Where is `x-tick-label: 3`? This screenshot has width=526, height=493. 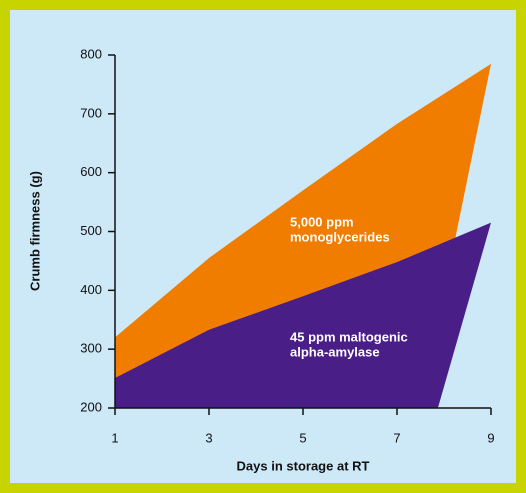 x-tick-label: 3 is located at coordinates (208, 437).